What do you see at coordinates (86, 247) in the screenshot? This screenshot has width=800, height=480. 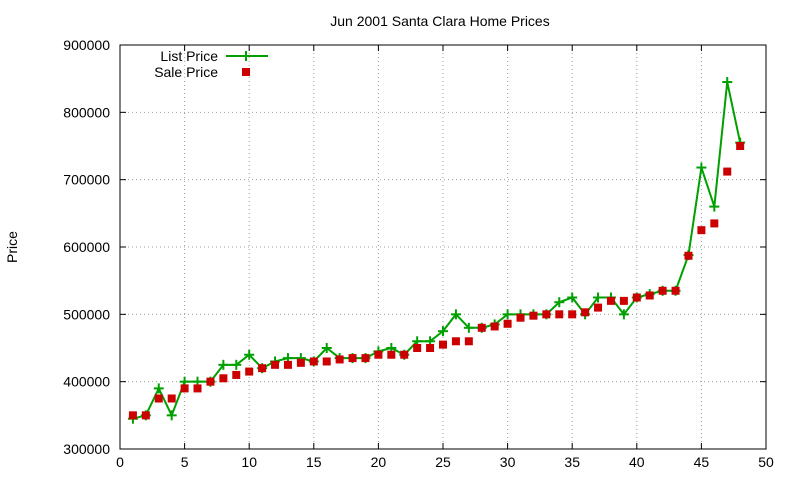 I see `y-tick-label: 600000` at bounding box center [86, 247].